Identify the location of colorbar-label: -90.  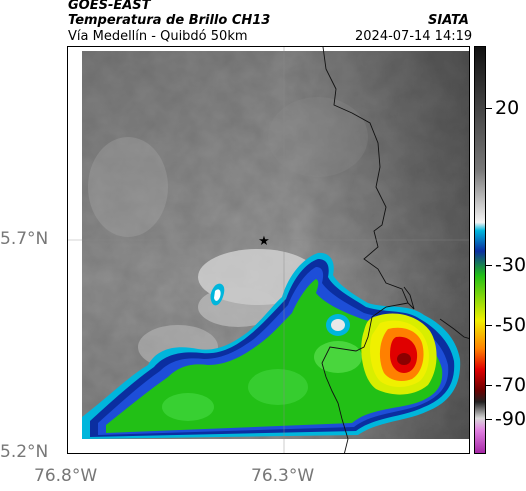
(510, 419).